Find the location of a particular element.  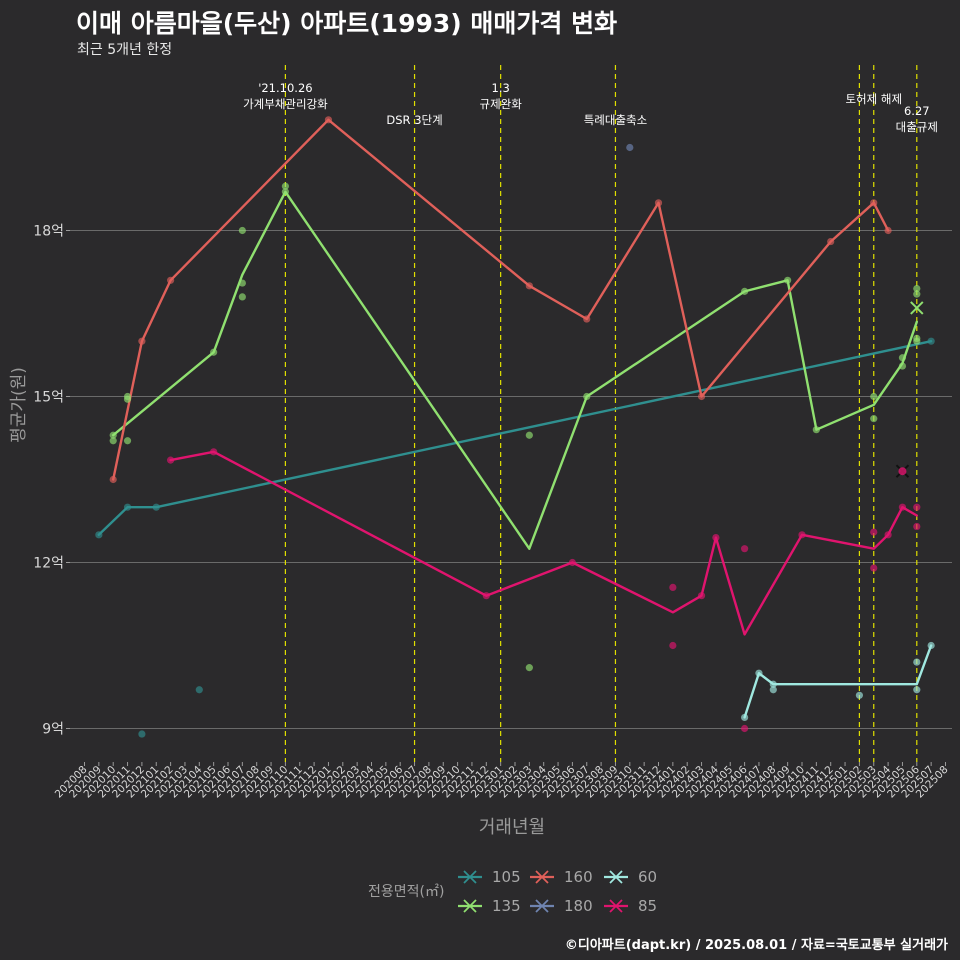

event-label: '21.10.26 is located at coordinates (285, 88).